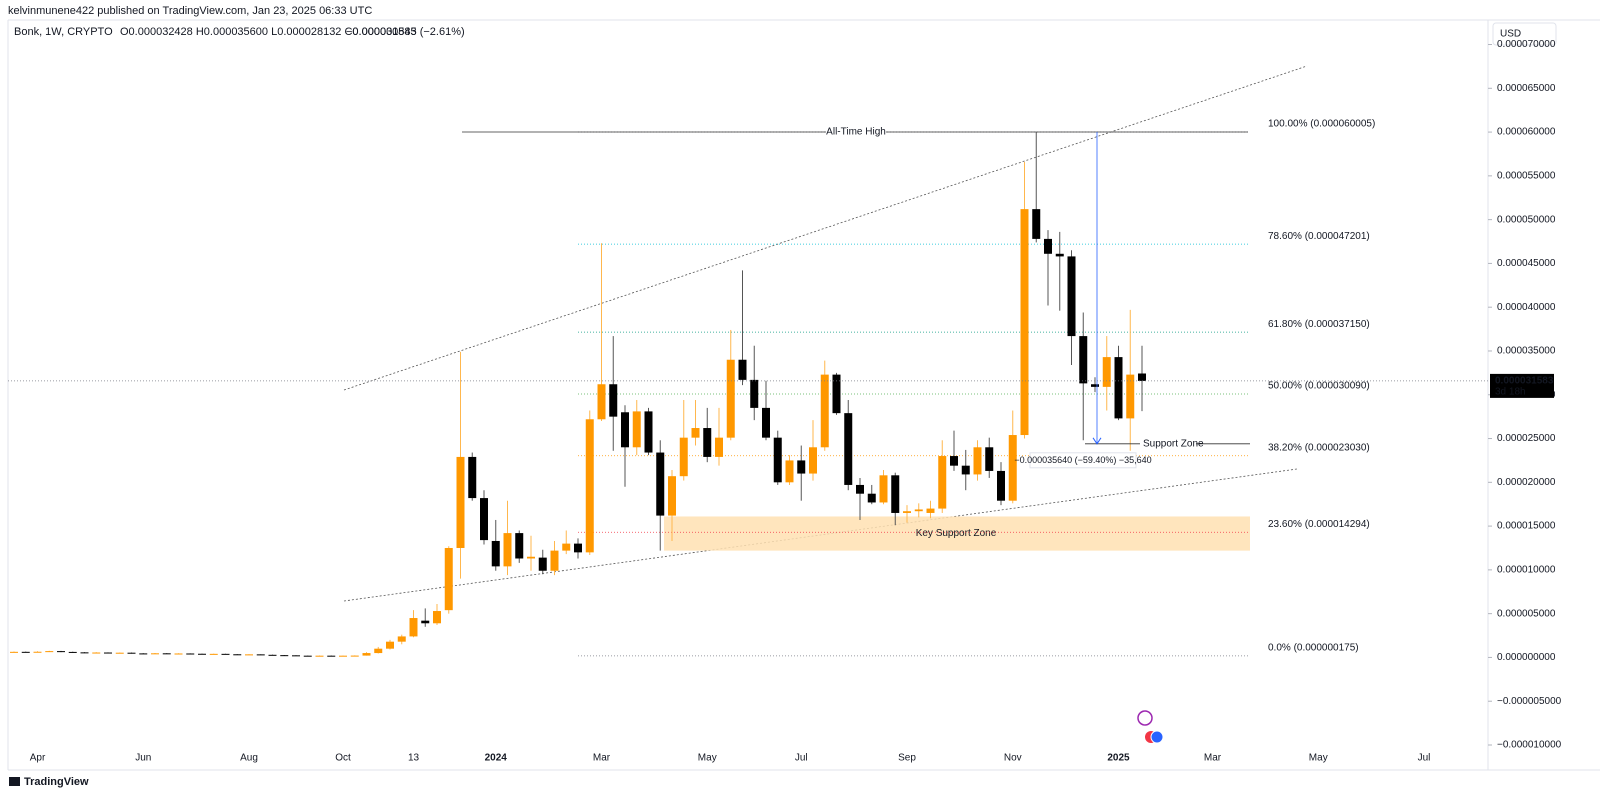 This screenshot has width=1600, height=812. Describe the element at coordinates (1526, 307) in the screenshot. I see `y-tick-label: 0.000040000` at that location.